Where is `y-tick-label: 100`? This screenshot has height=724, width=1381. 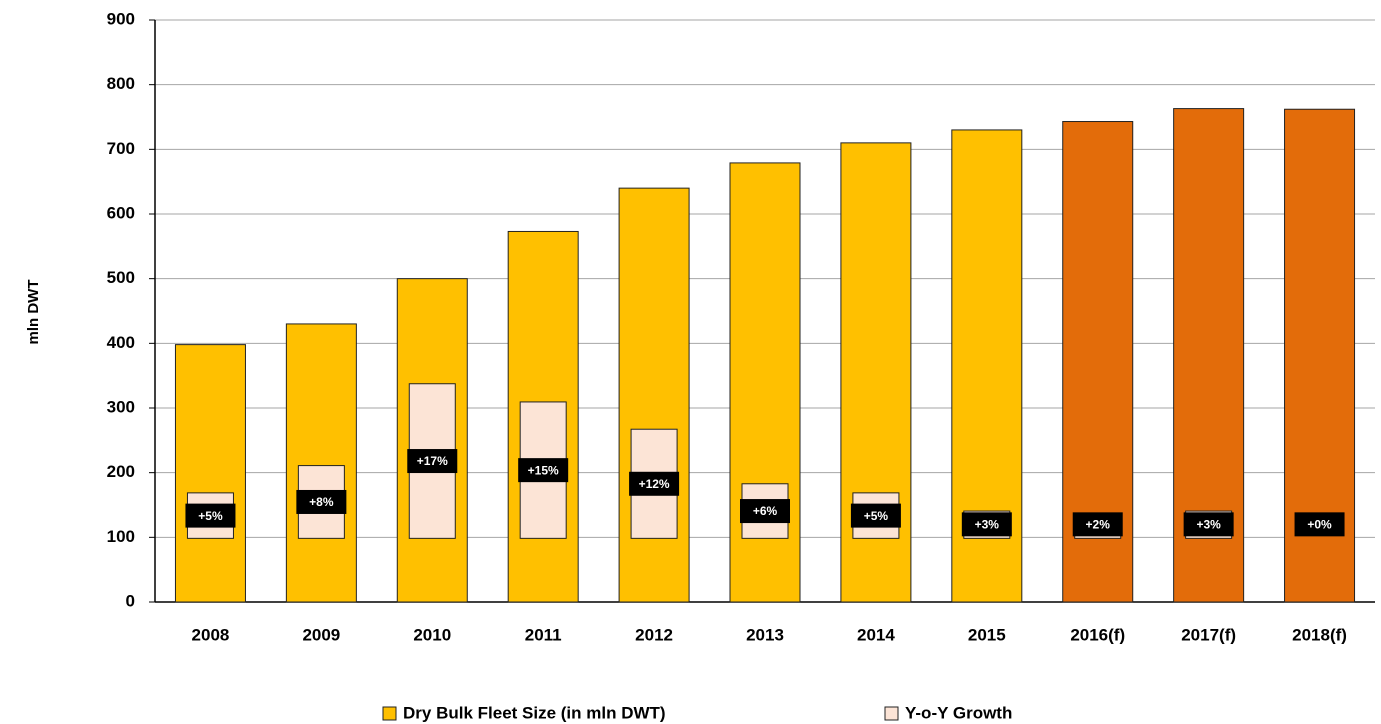
y-tick-label: 100 is located at coordinates (121, 536).